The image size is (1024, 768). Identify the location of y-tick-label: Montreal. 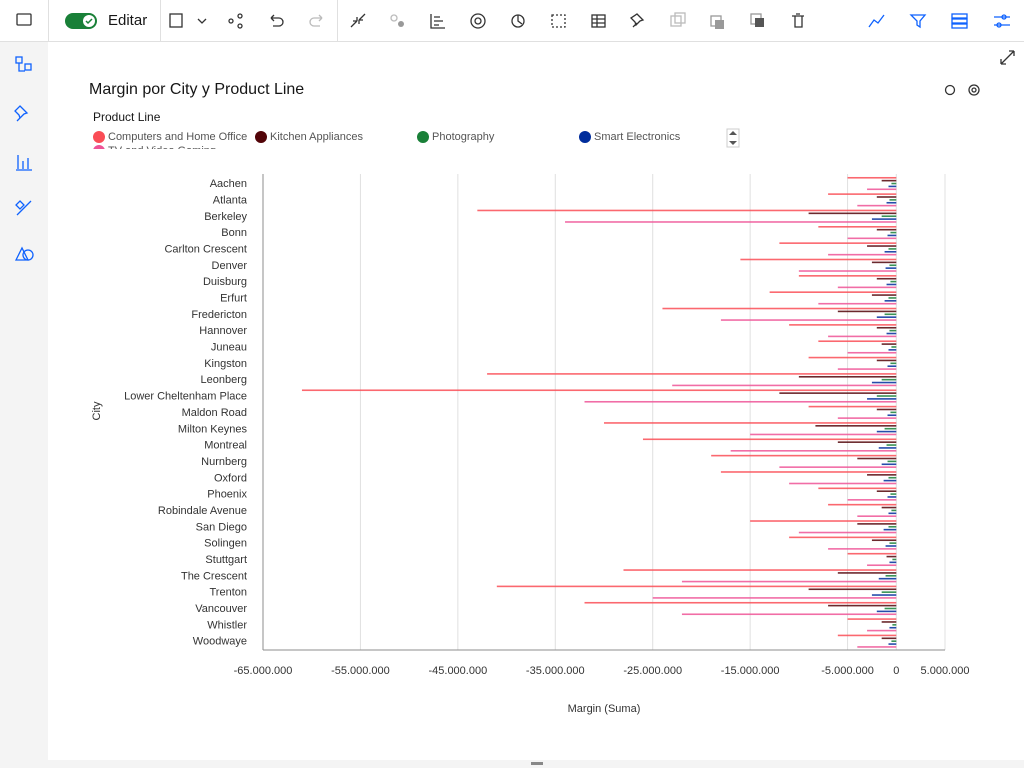
(225, 446).